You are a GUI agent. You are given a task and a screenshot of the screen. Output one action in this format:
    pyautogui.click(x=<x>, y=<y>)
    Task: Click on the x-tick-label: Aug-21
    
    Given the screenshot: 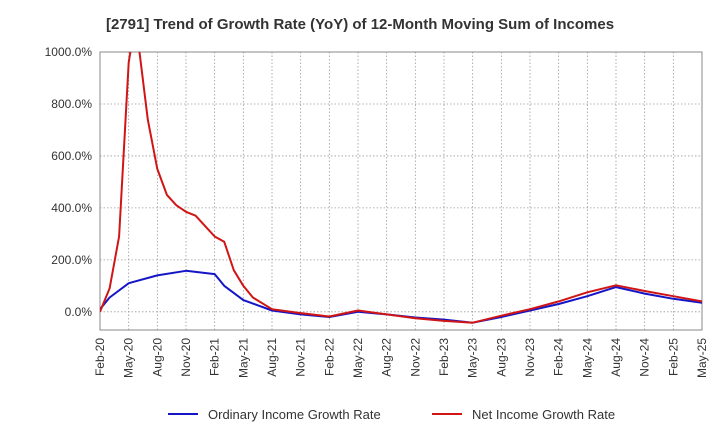 What is the action you would take?
    pyautogui.click(x=272, y=357)
    